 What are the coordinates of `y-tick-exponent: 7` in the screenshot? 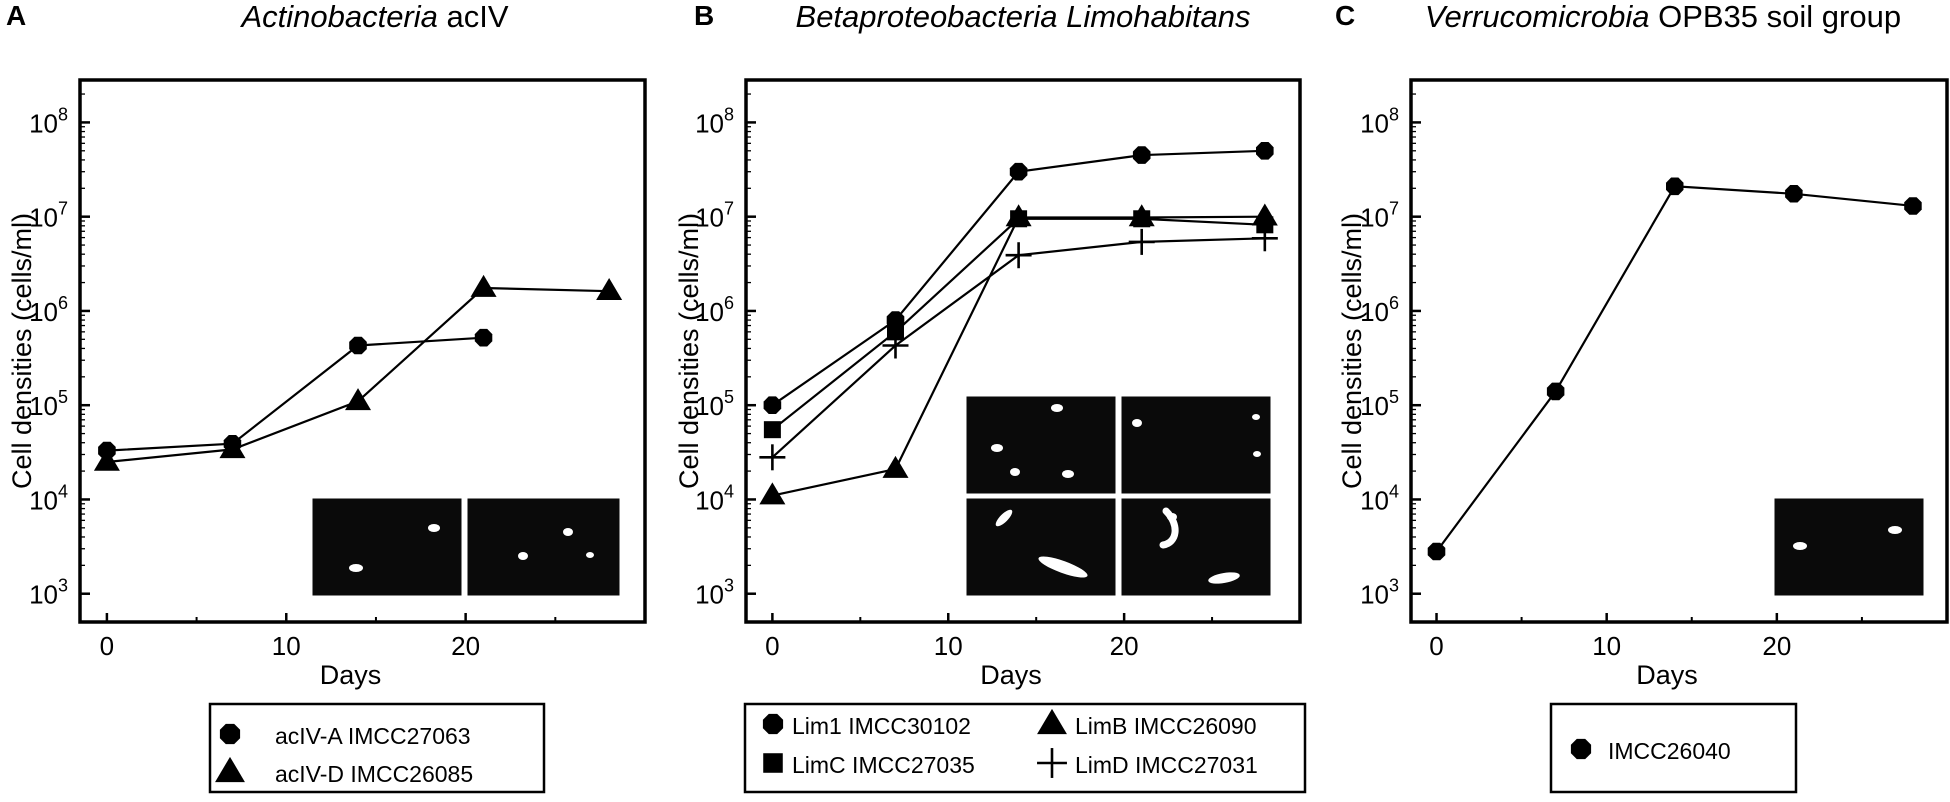 It's located at (729, 209).